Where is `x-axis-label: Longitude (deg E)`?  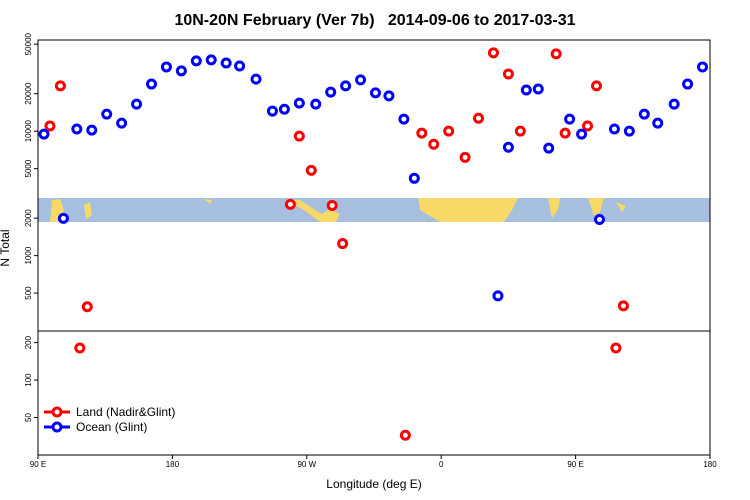 x-axis-label: Longitude (deg E) is located at coordinates (373, 484).